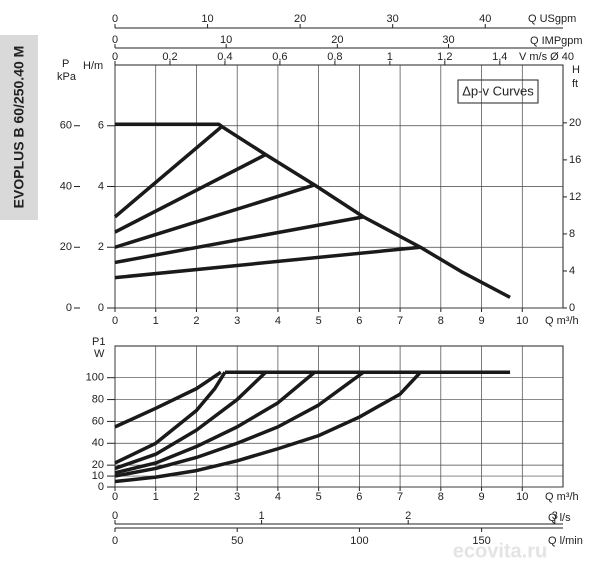  What do you see at coordinates (98, 342) in the screenshot?
I see `y-axis-title: P1` at bounding box center [98, 342].